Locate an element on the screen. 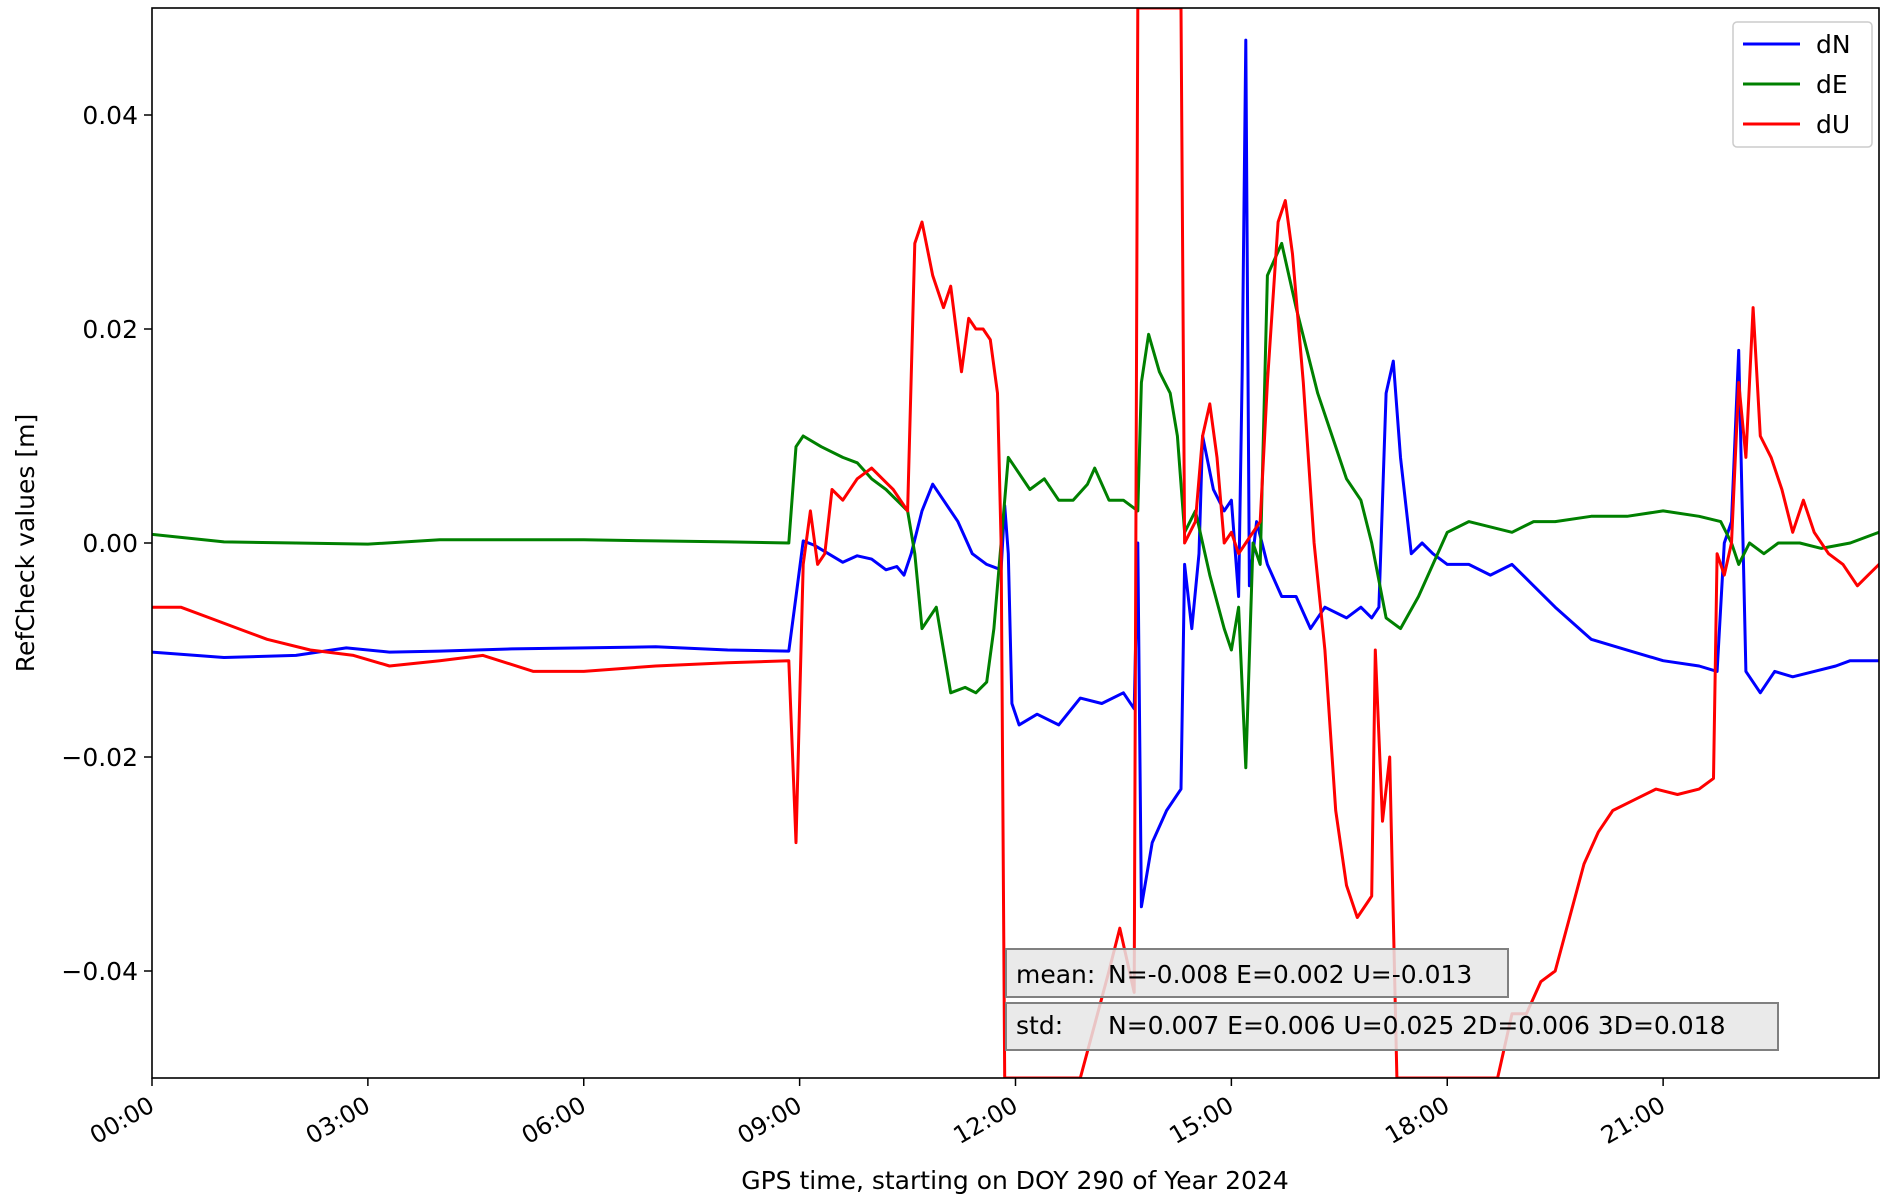 The width and height of the screenshot is (1880, 1201). stats-values: N=-0.008 E=0.002 U=-0.013 is located at coordinates (1290, 974).